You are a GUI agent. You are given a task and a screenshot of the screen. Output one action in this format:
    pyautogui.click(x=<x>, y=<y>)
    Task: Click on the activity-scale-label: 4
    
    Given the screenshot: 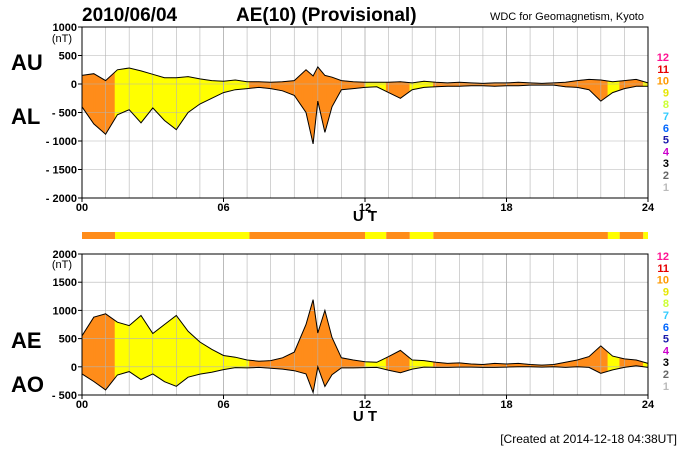 What is the action you would take?
    pyautogui.click(x=666, y=351)
    